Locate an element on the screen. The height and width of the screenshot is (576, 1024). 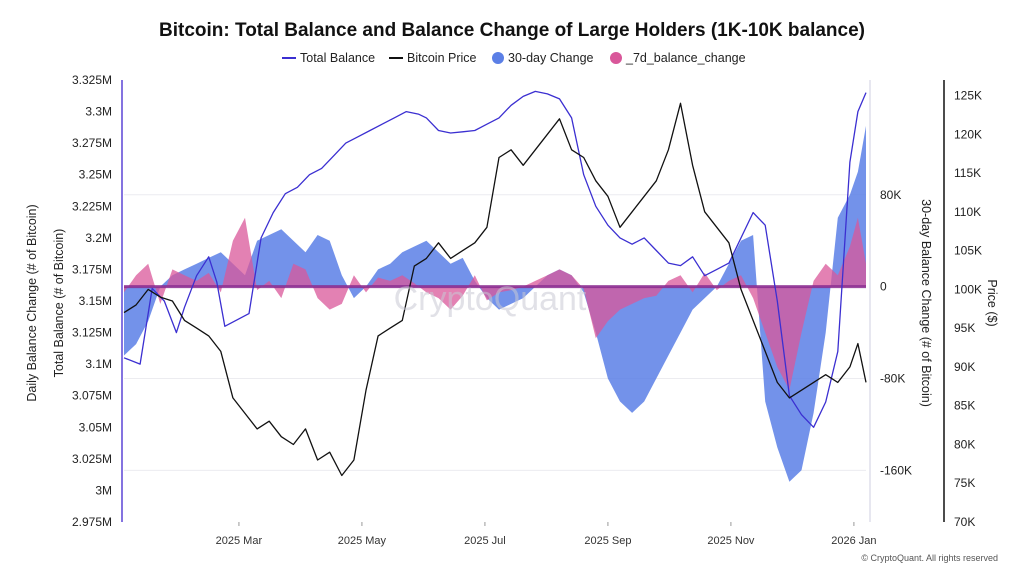
left-tick-label-5: 3.2M is located at coordinates (98, 238).